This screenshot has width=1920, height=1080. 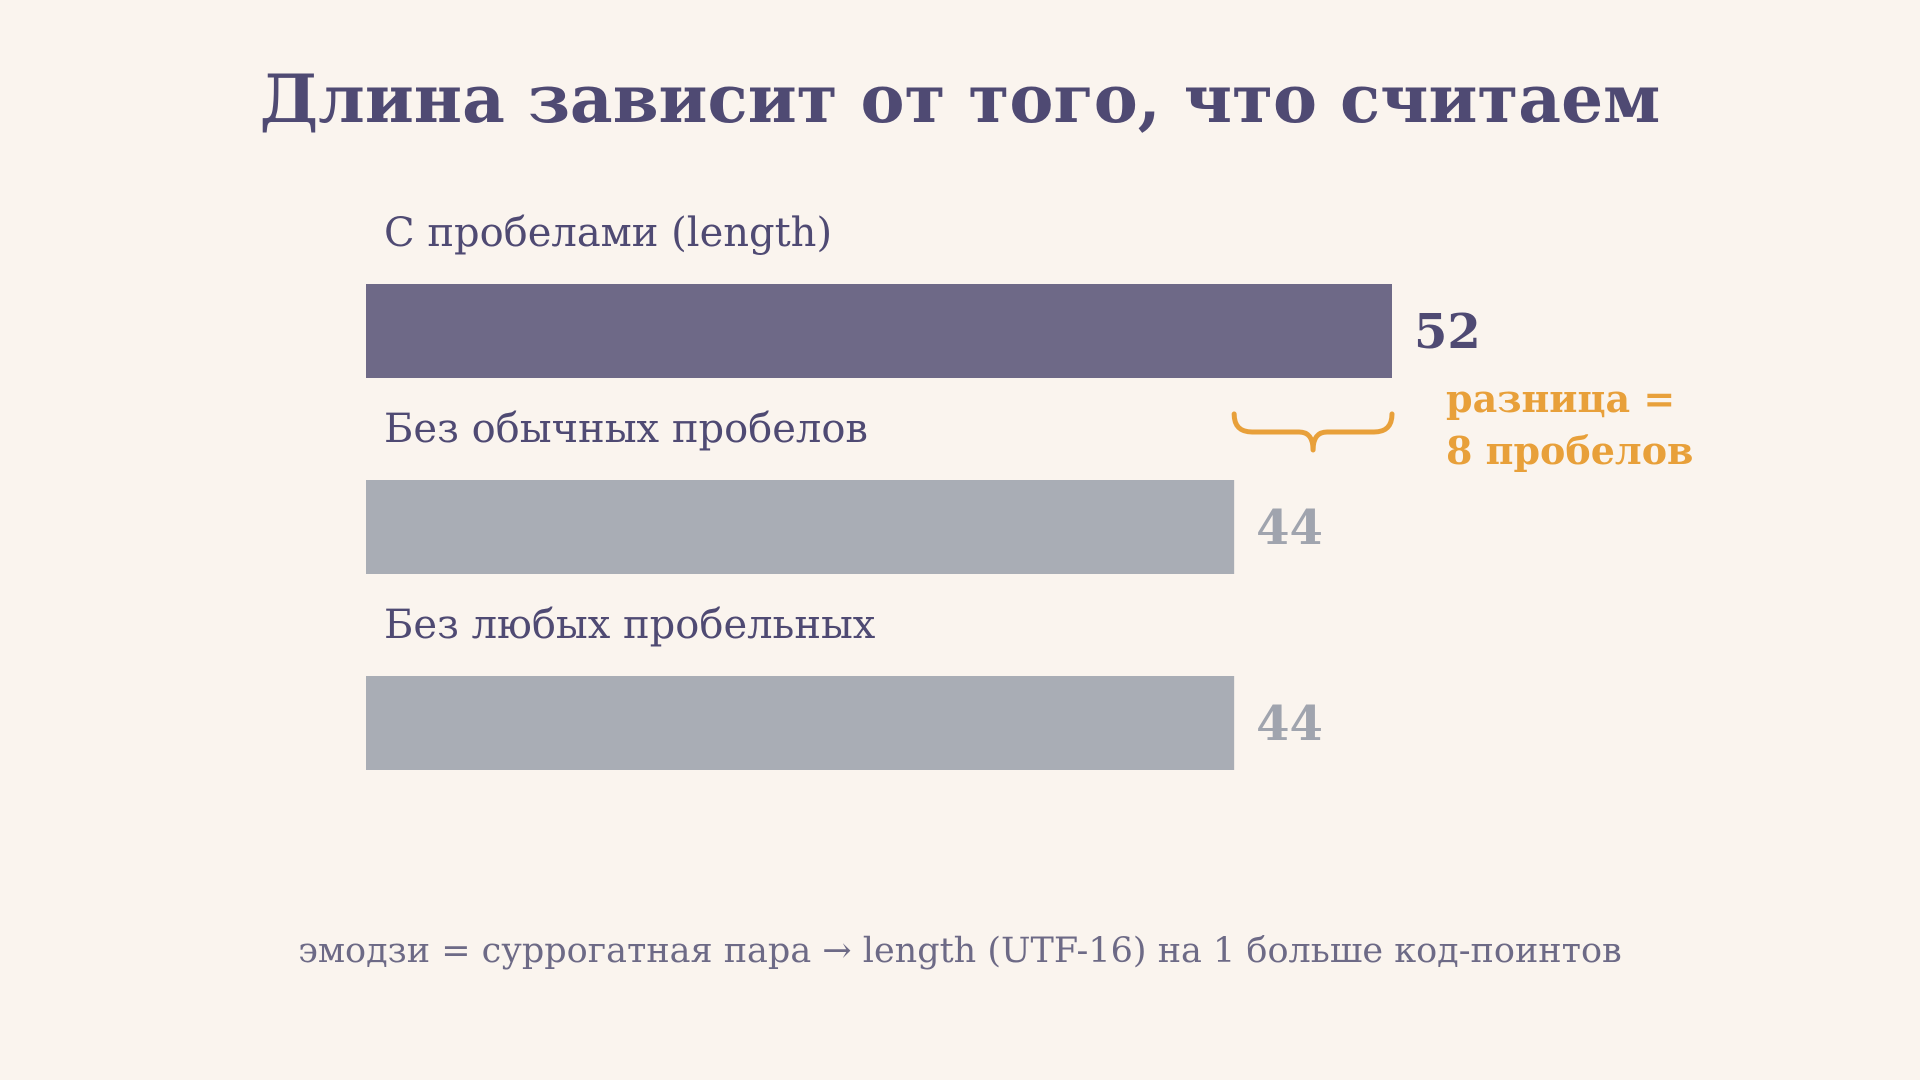 What do you see at coordinates (960, 99) in the screenshot?
I see `chart-title: Длина зависит от того, что считаем` at bounding box center [960, 99].